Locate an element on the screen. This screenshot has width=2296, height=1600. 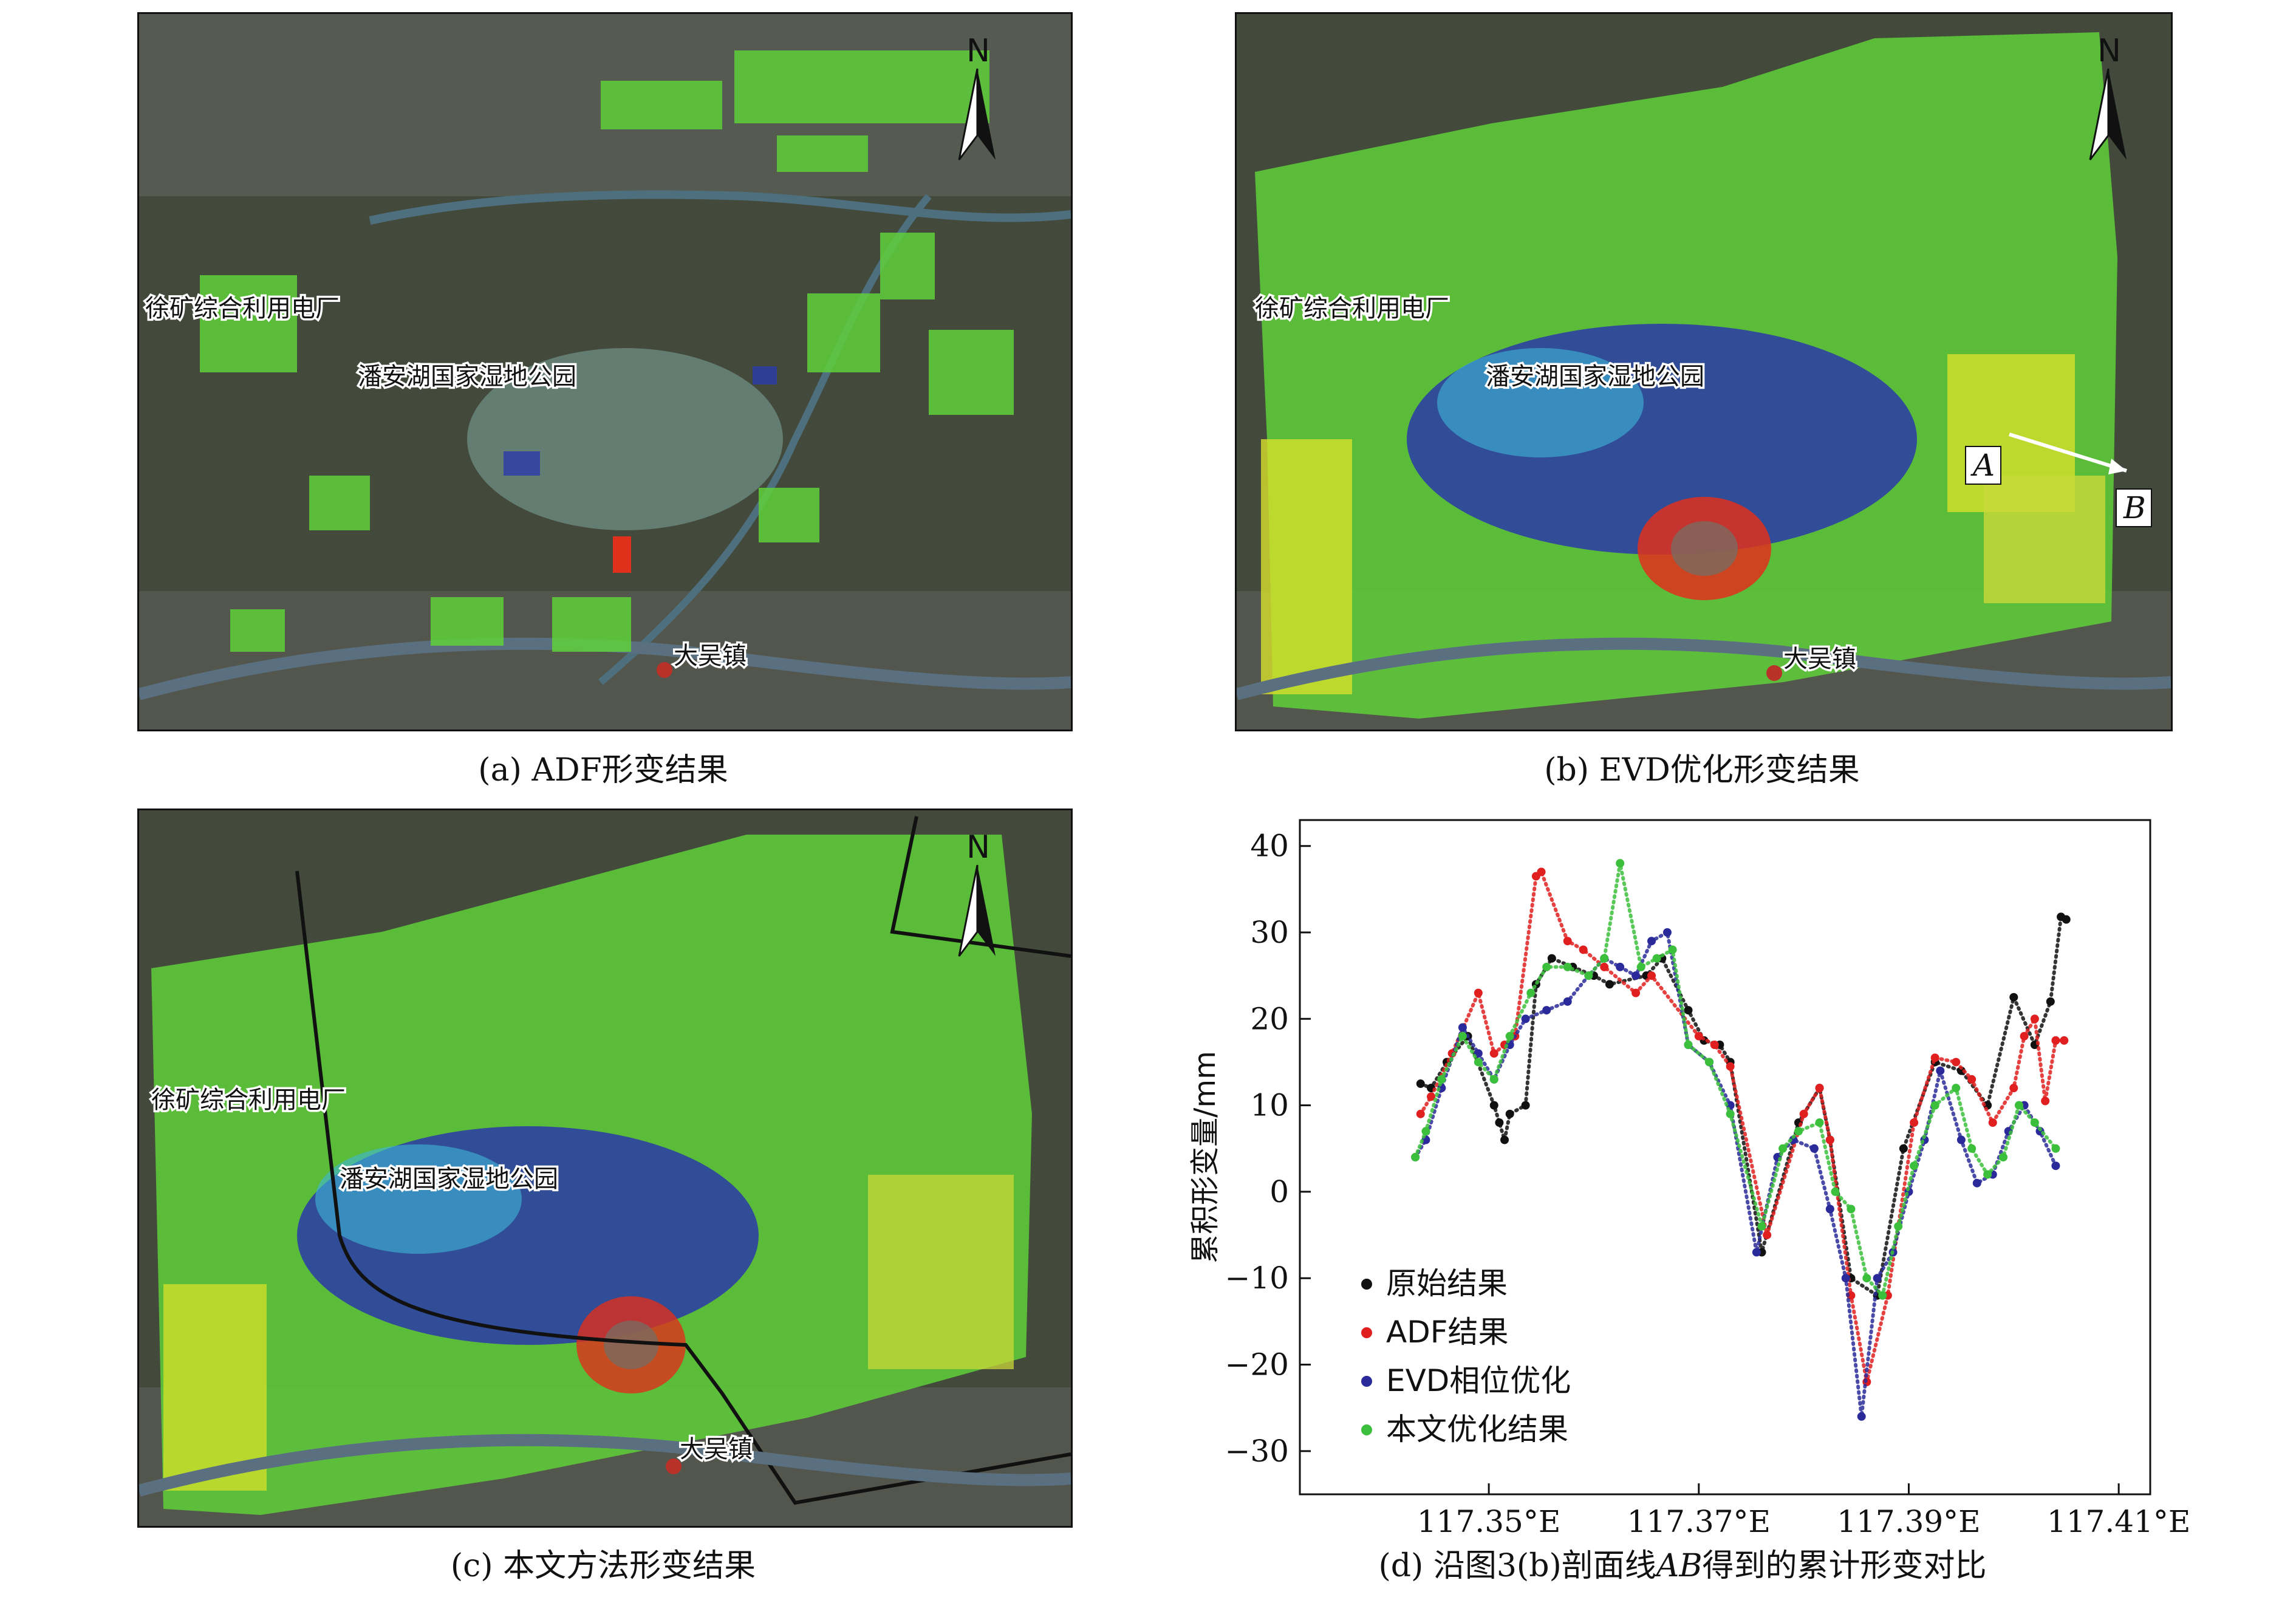
caption-d-prefix: (d) 沿图3(b)剖面线 is located at coordinates (1517, 1566).